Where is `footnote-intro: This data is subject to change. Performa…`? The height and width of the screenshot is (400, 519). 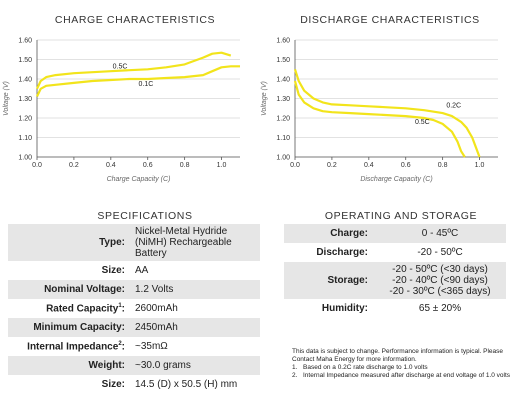
footnote-intro: This data is subject to change. Performa… is located at coordinates (397, 355).